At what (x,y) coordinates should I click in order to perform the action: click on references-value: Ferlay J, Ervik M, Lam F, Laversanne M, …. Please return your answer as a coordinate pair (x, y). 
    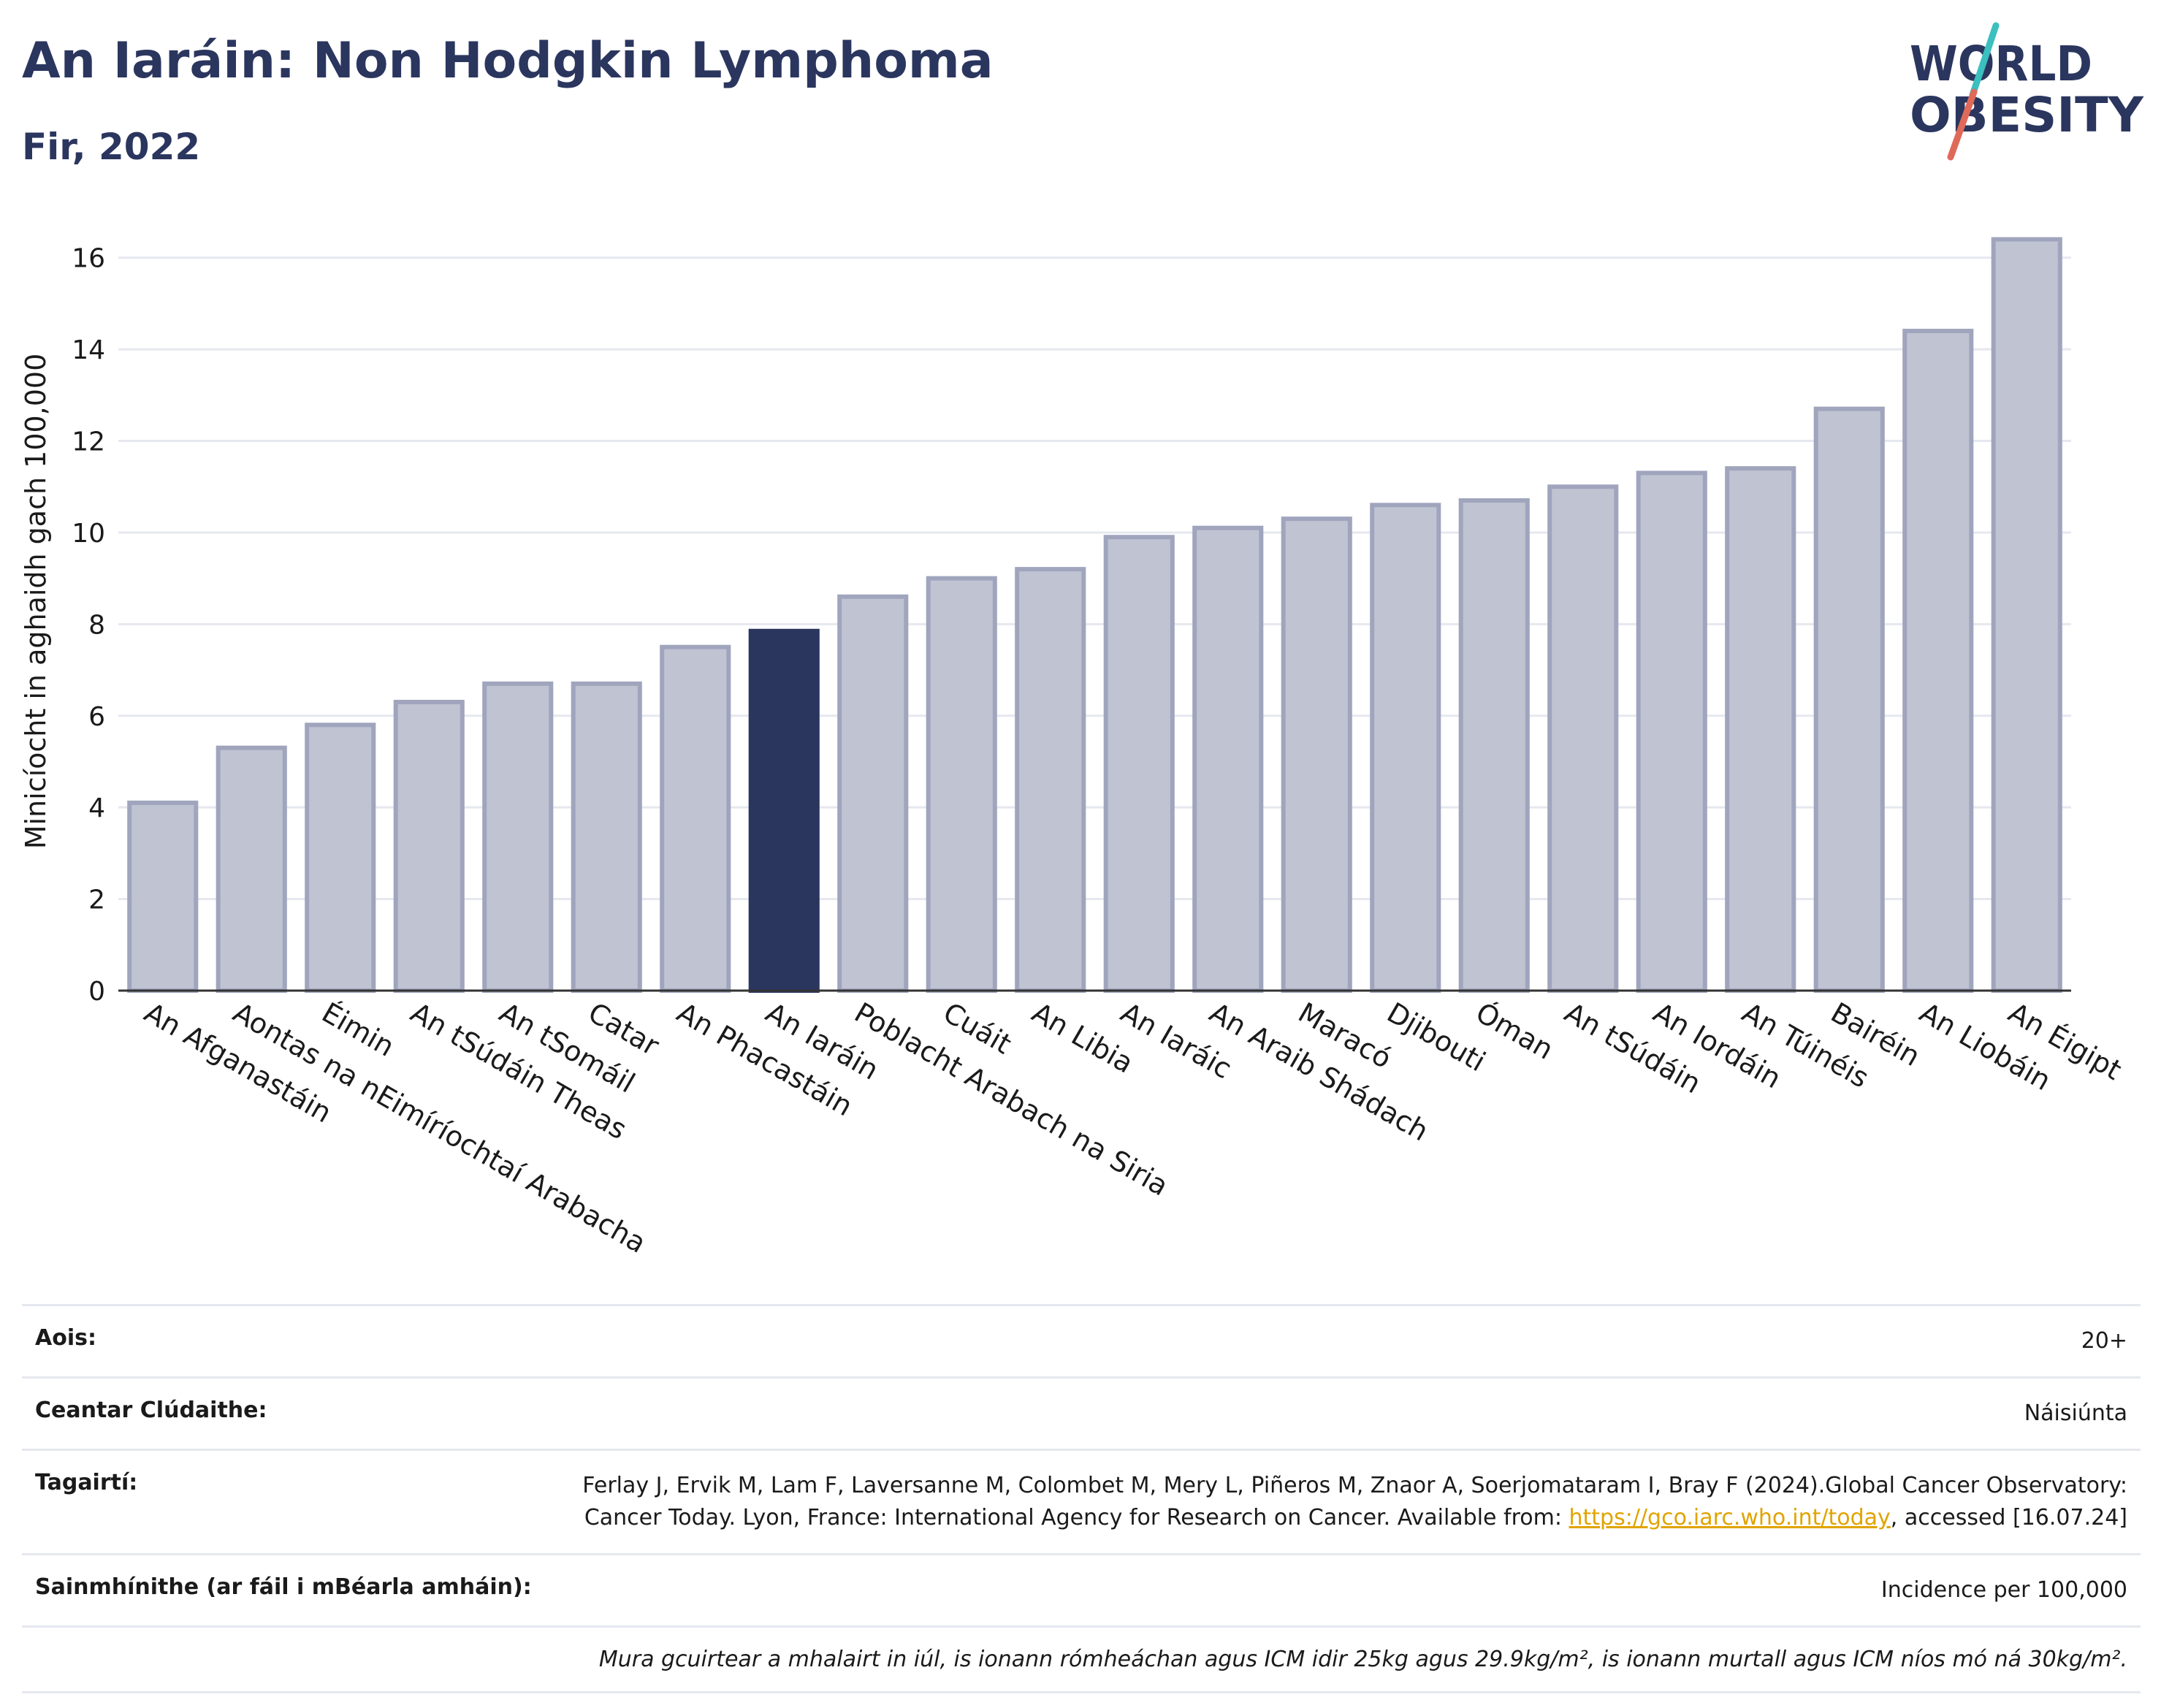
    Looking at the image, I should click on (1324, 1502).